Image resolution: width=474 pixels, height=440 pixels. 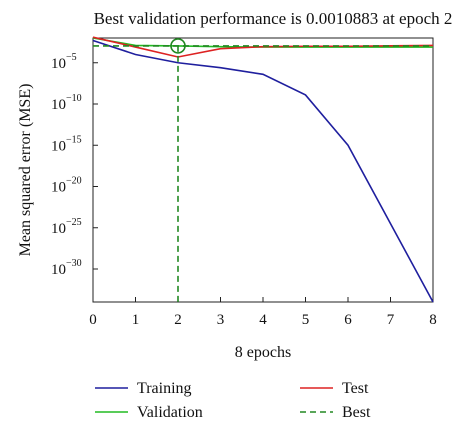 I want to click on legend-label: Training, so click(x=164, y=388).